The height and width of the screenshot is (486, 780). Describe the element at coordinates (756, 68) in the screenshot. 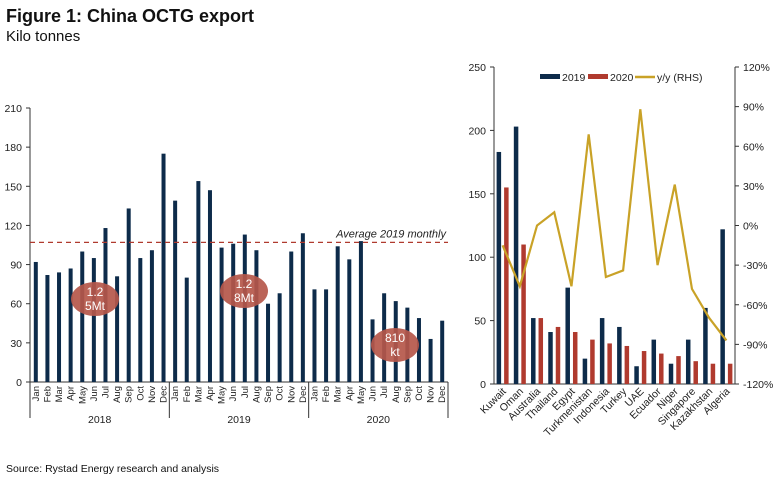

I see `y2-tick-label: 120%` at that location.